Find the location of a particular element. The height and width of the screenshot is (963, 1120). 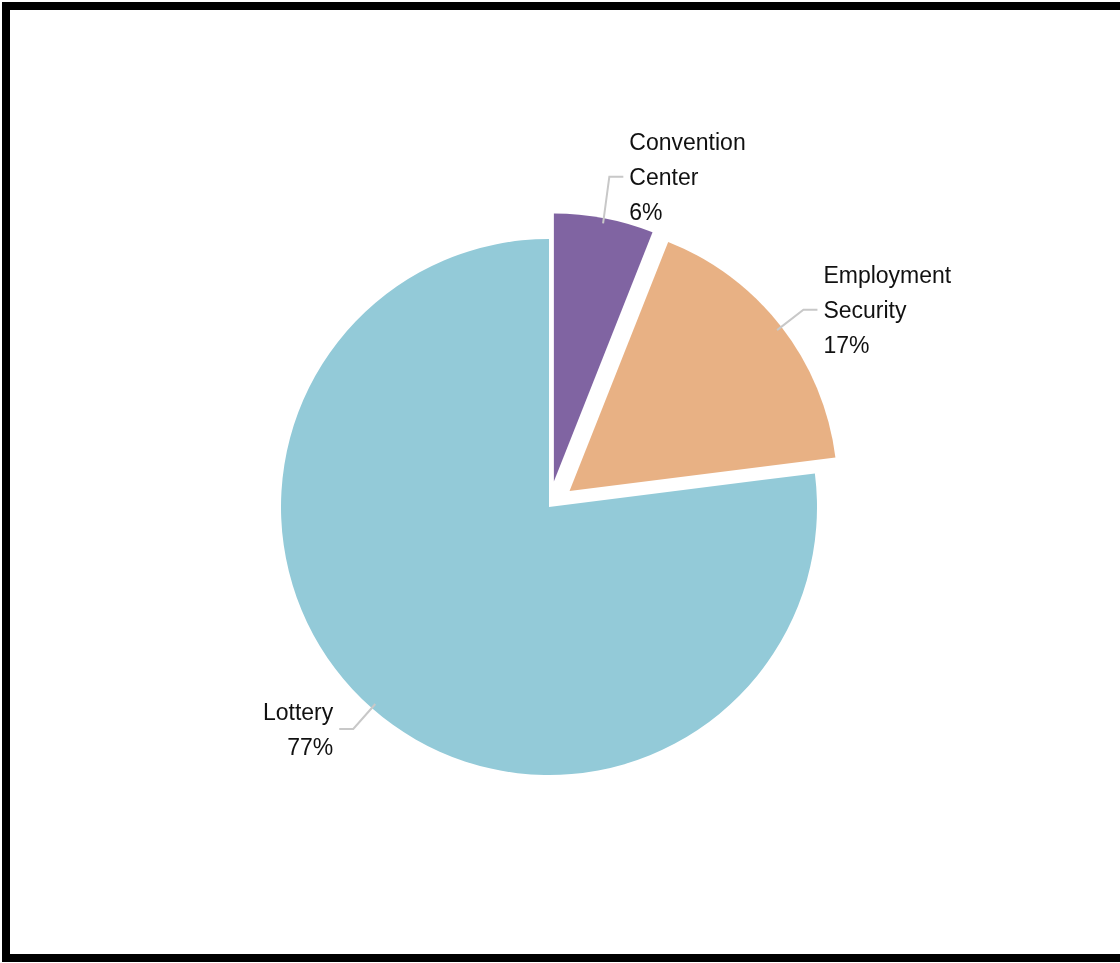

data-label: 17% is located at coordinates (846, 344).